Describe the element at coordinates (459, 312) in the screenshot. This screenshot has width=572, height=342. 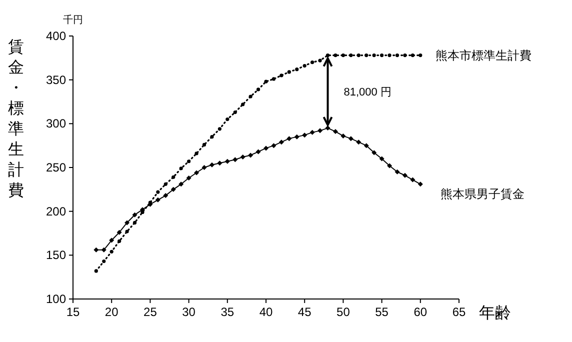
I see `x-tick-label: 65` at that location.